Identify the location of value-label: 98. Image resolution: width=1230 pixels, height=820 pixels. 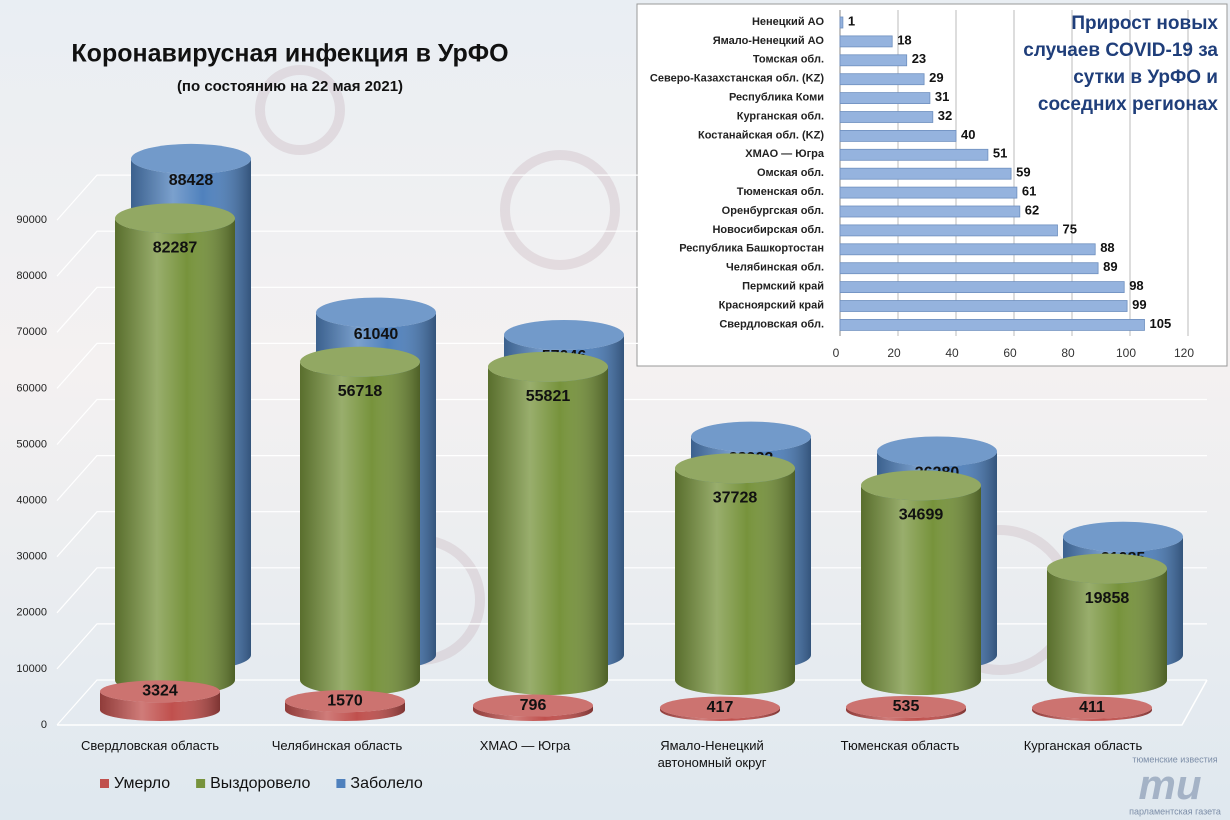
(1136, 285).